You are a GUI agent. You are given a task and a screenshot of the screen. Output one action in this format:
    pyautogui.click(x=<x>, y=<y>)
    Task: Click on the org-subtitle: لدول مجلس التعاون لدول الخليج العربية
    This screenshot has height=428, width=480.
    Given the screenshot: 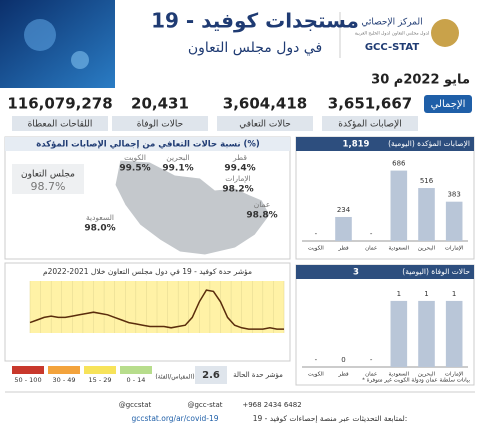 What is the action you would take?
    pyautogui.click(x=392, y=34)
    